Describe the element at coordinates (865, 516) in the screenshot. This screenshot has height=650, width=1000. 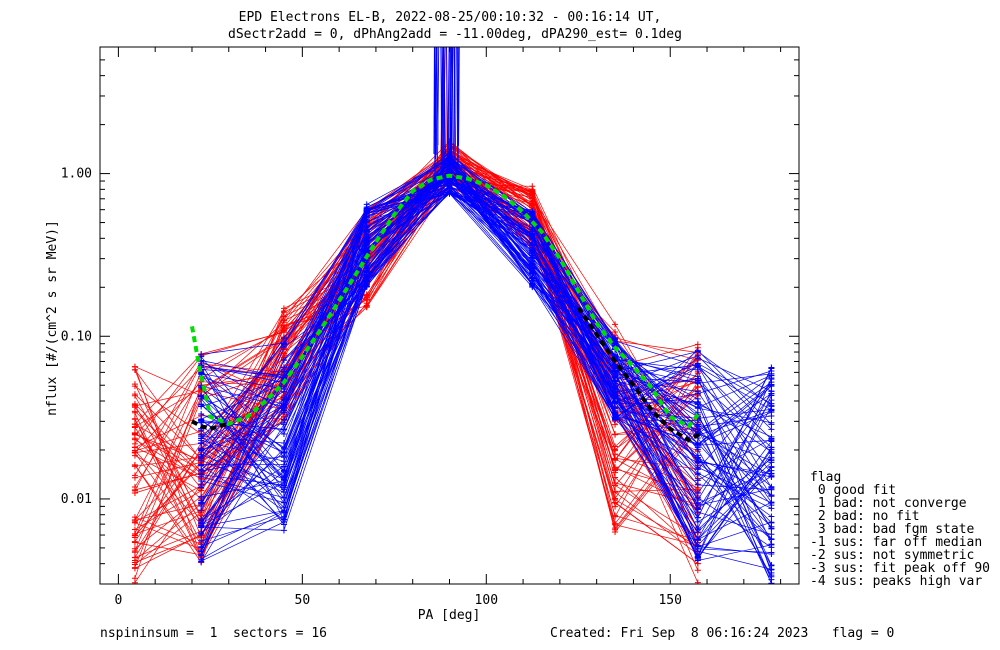
I see `legend-entry: 2 bad: no fit` at that location.